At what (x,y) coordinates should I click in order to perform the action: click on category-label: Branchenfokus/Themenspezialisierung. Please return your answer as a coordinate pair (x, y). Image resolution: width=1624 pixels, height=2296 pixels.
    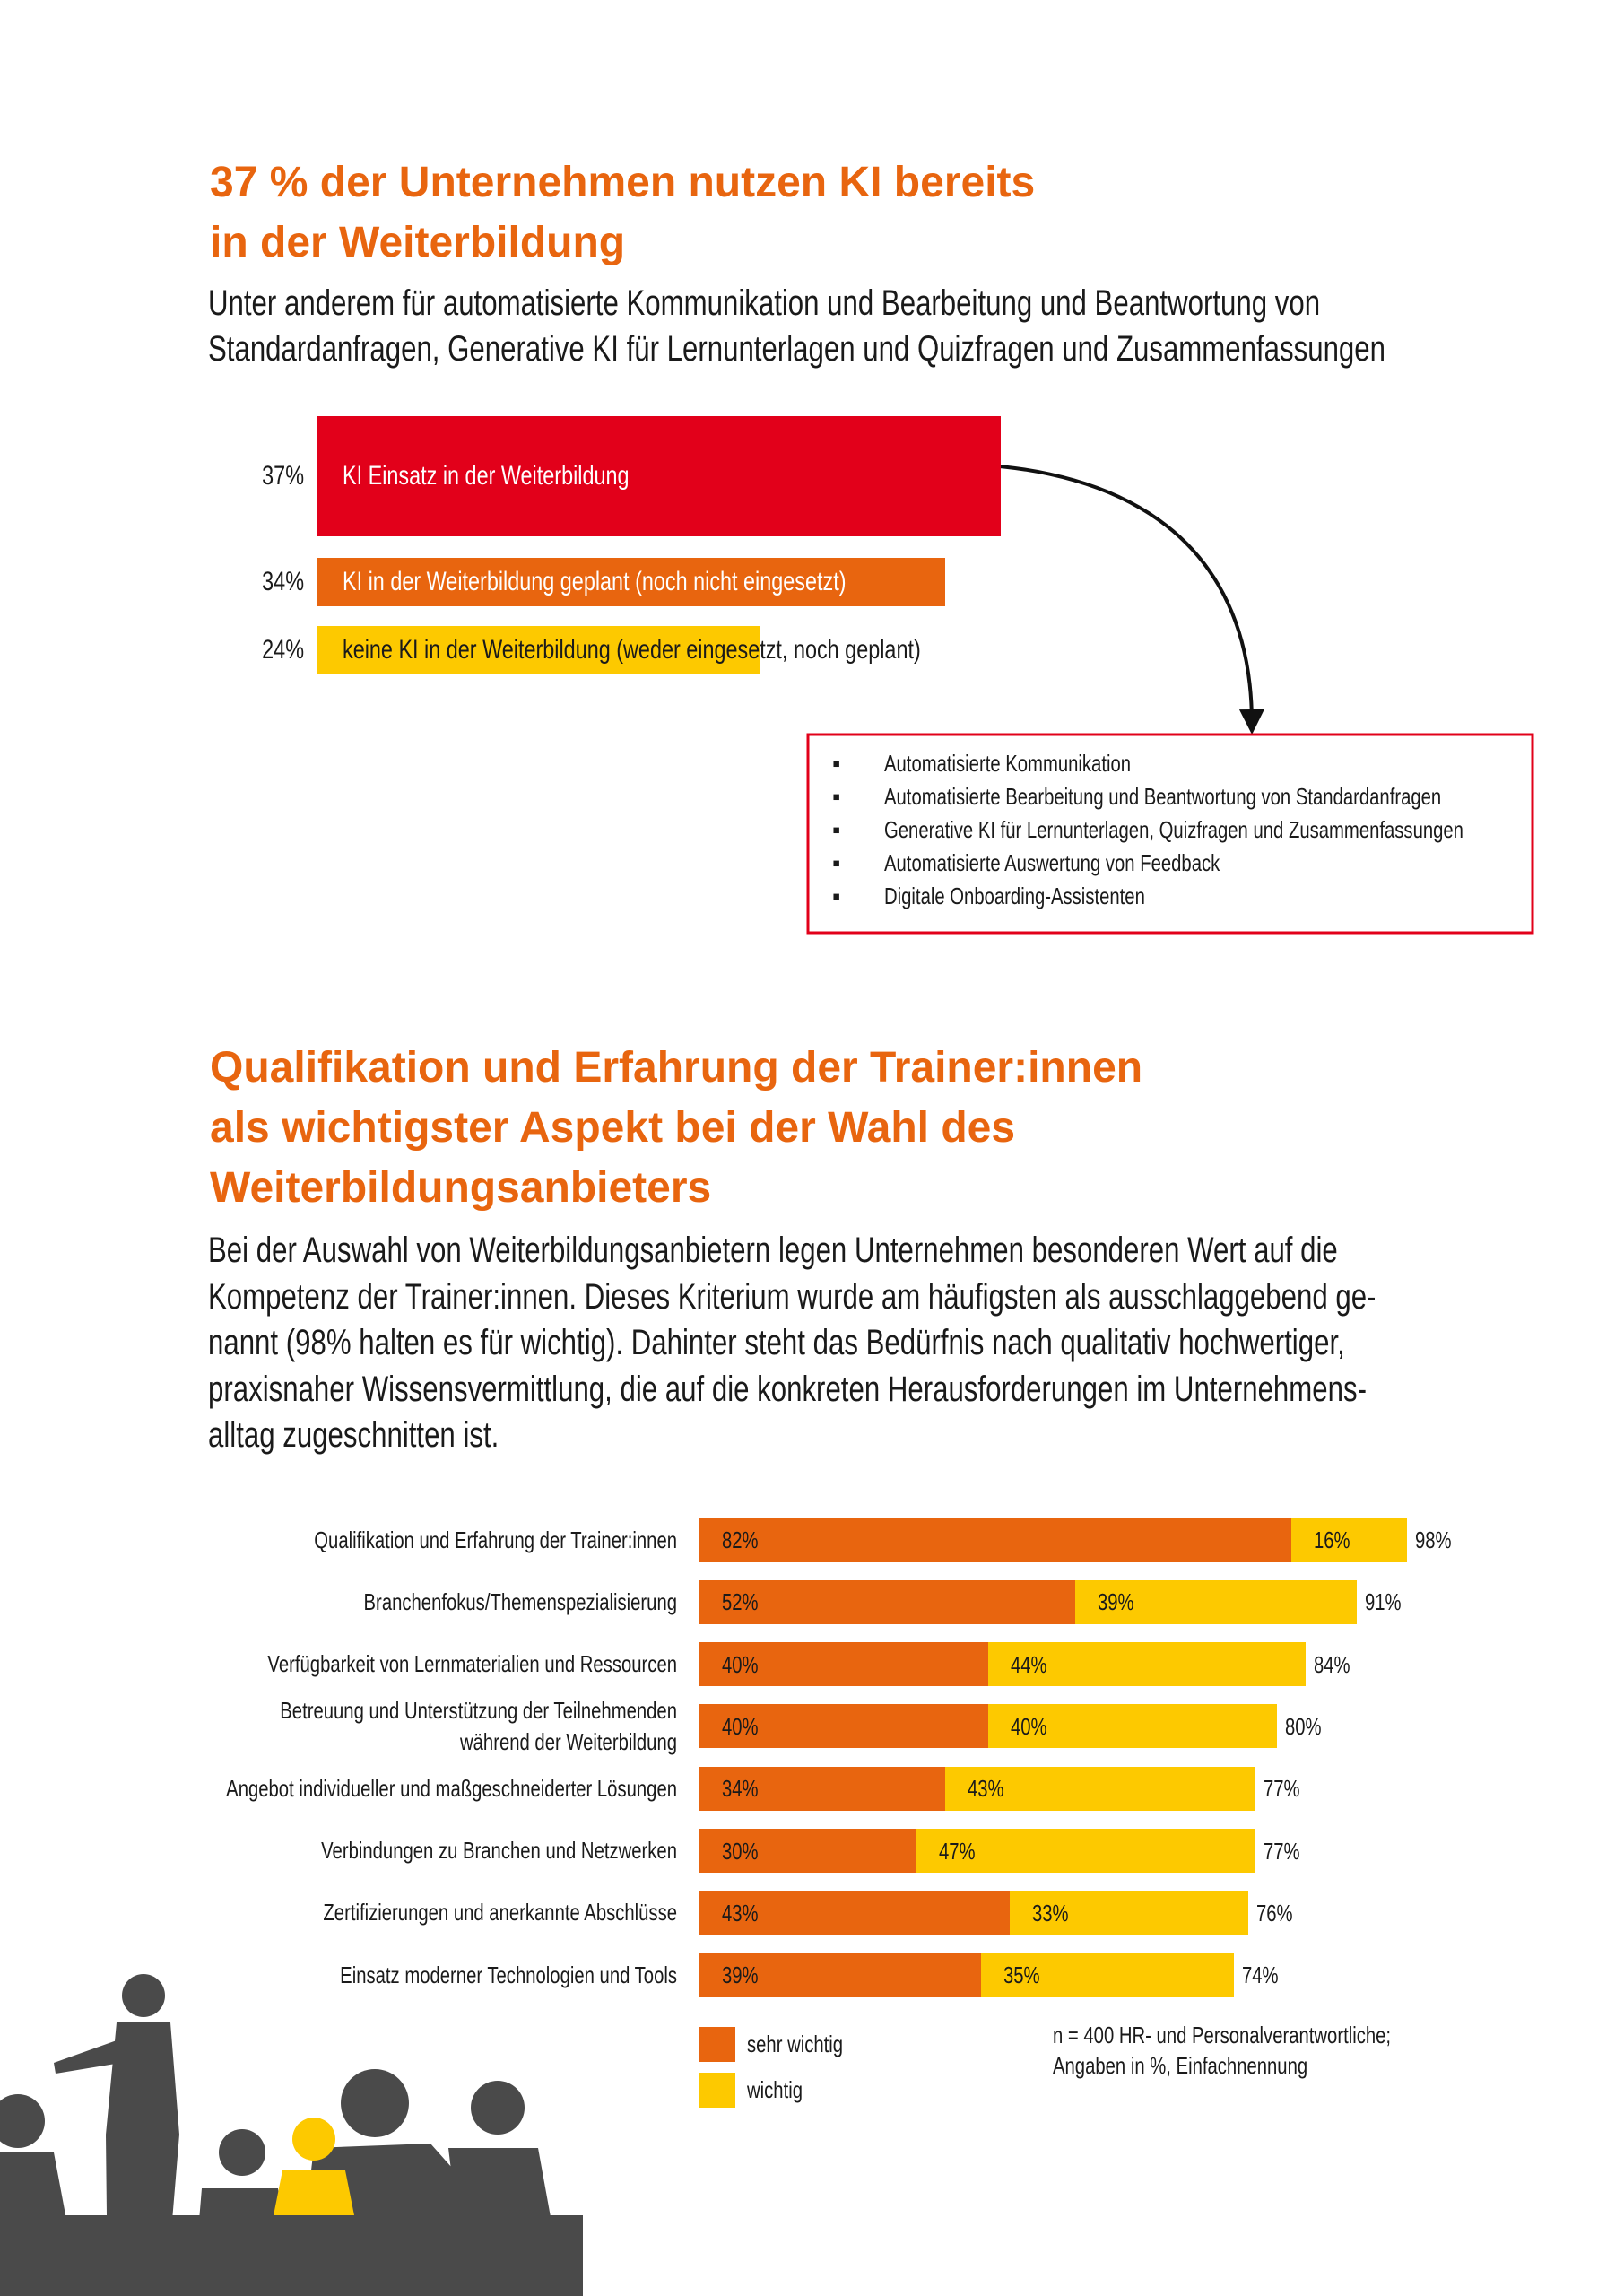
    Looking at the image, I should click on (520, 1601).